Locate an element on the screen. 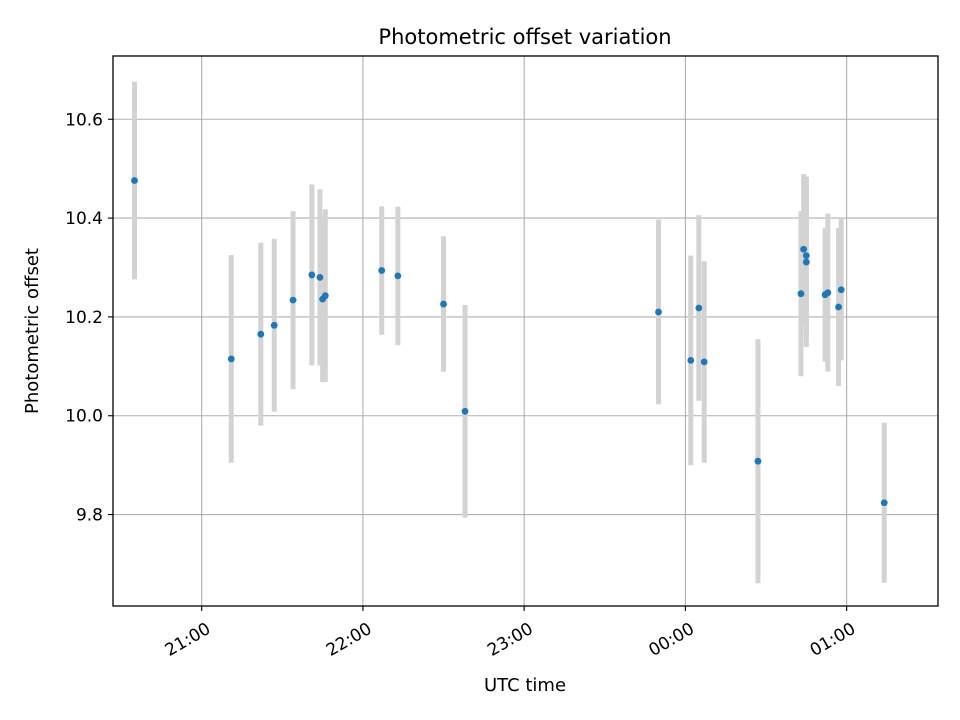 Image resolution: width=960 pixels, height=720 pixels. y-axis-ticks: 9.8 10.0 10.2 10.4 10.6 is located at coordinates (89, 318).